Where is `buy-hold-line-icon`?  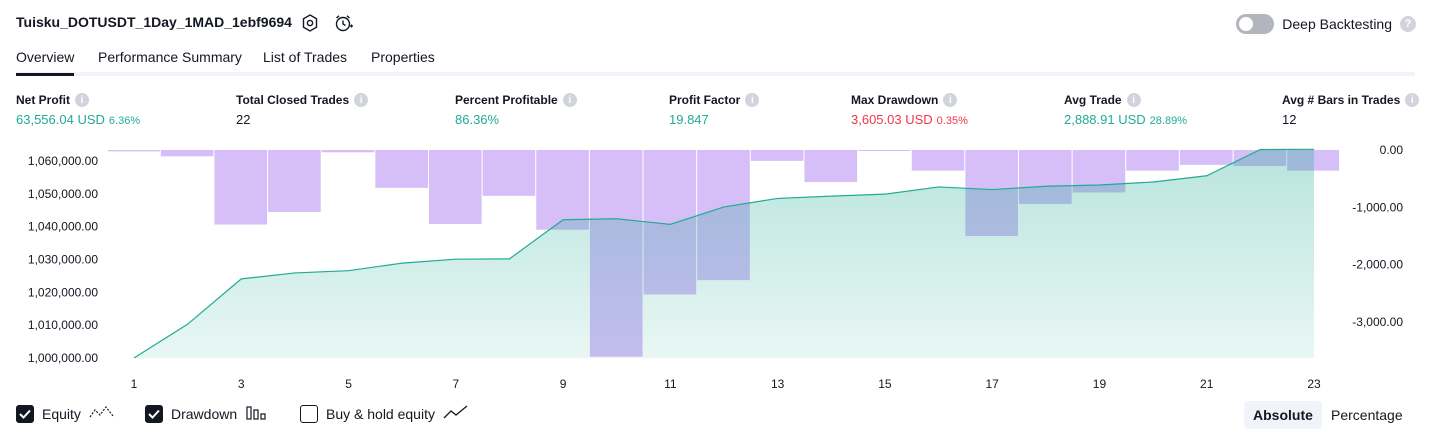 buy-hold-line-icon is located at coordinates (456, 414).